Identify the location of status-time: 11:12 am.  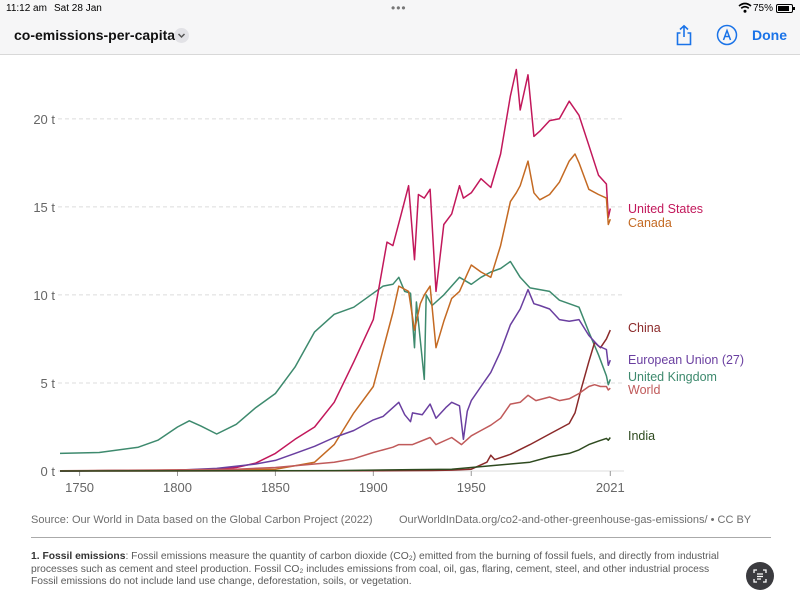
(26, 8).